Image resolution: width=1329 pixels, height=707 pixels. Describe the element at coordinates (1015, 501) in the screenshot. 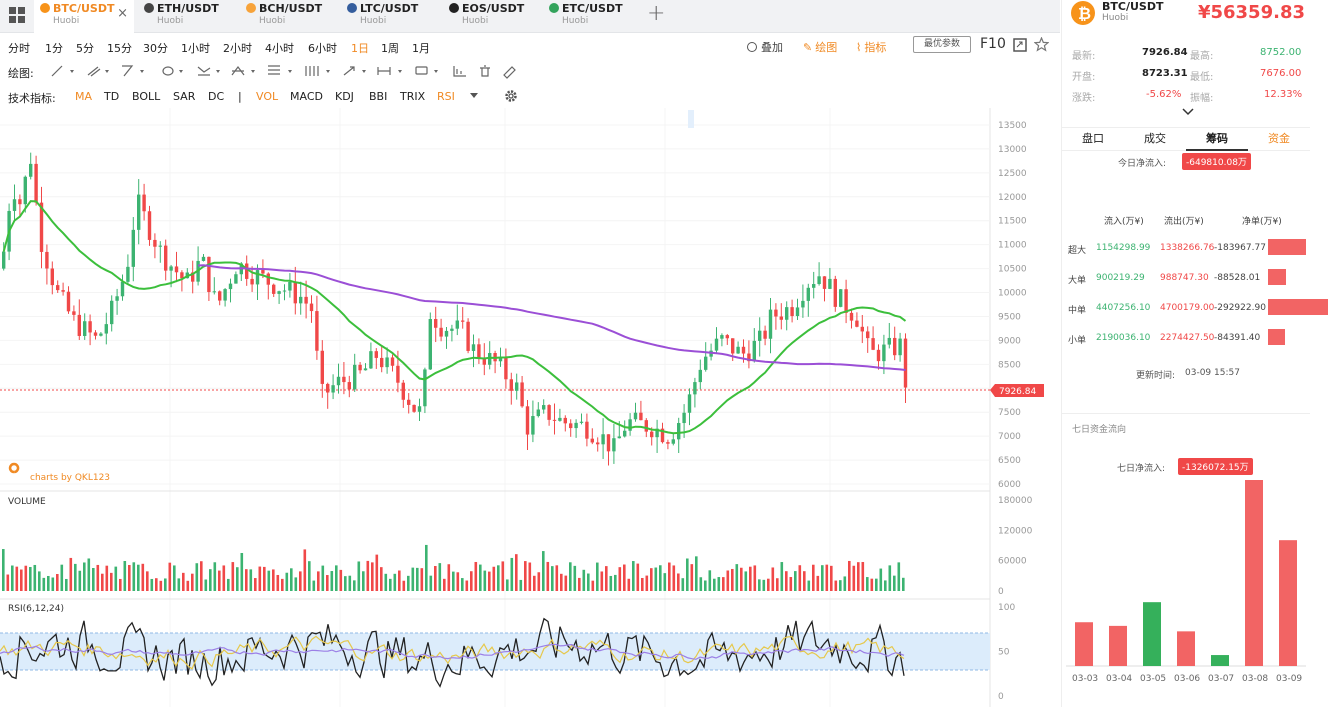

I see `volume-tick: 180000` at that location.